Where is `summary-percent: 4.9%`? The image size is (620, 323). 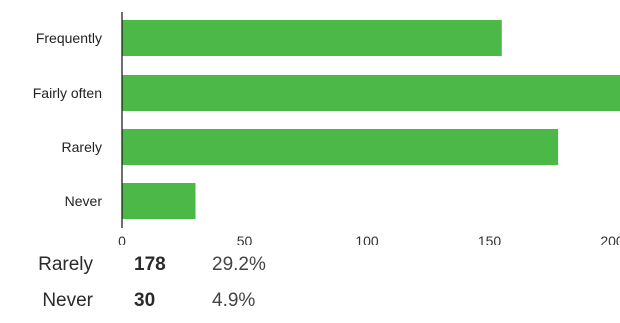 summary-percent: 4.9% is located at coordinates (234, 300).